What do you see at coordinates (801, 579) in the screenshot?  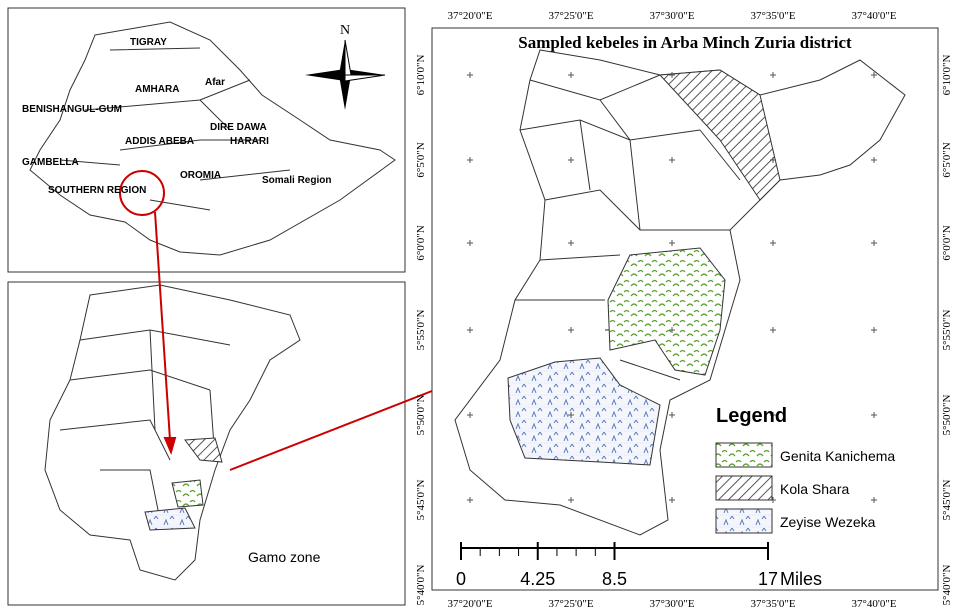 I see `scale-unit: Miles` at bounding box center [801, 579].